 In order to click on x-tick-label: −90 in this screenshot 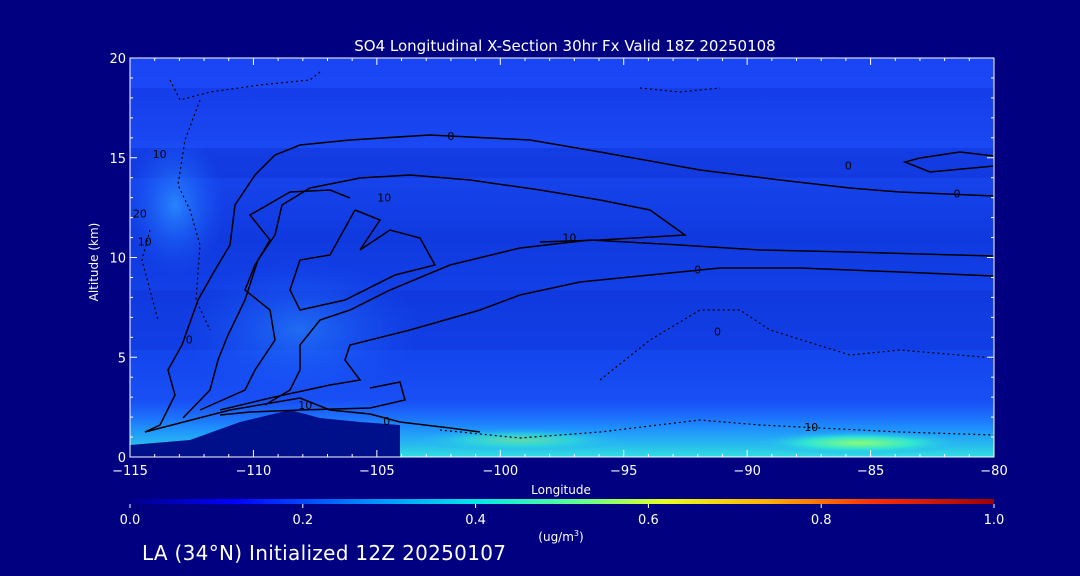, I will do `click(746, 471)`.